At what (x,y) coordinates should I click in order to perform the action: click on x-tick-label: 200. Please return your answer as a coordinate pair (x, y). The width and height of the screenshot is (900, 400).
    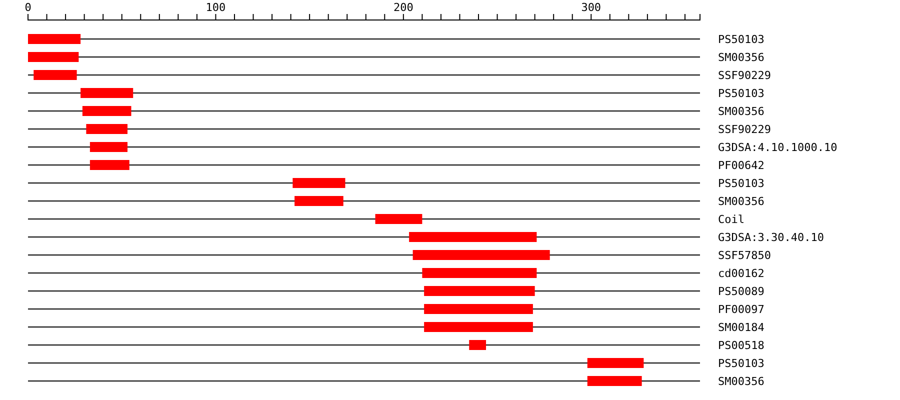
    Looking at the image, I should click on (403, 7).